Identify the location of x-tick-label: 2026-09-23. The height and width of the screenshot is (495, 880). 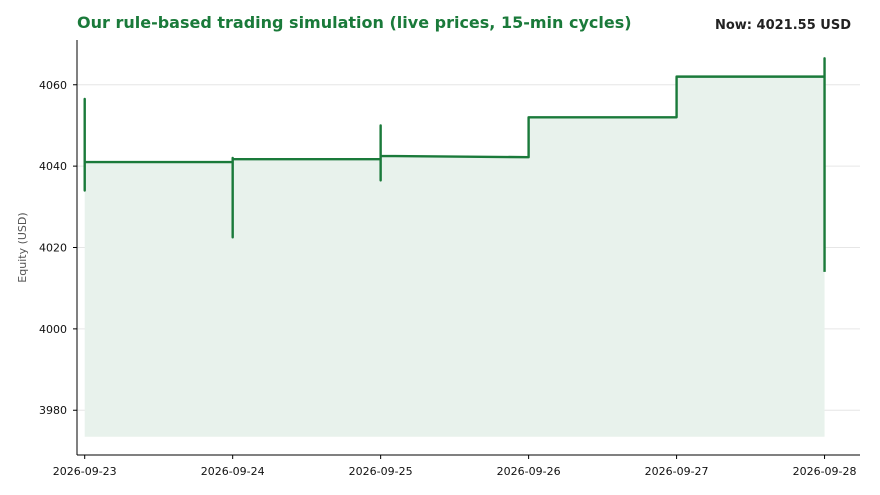
(85, 471).